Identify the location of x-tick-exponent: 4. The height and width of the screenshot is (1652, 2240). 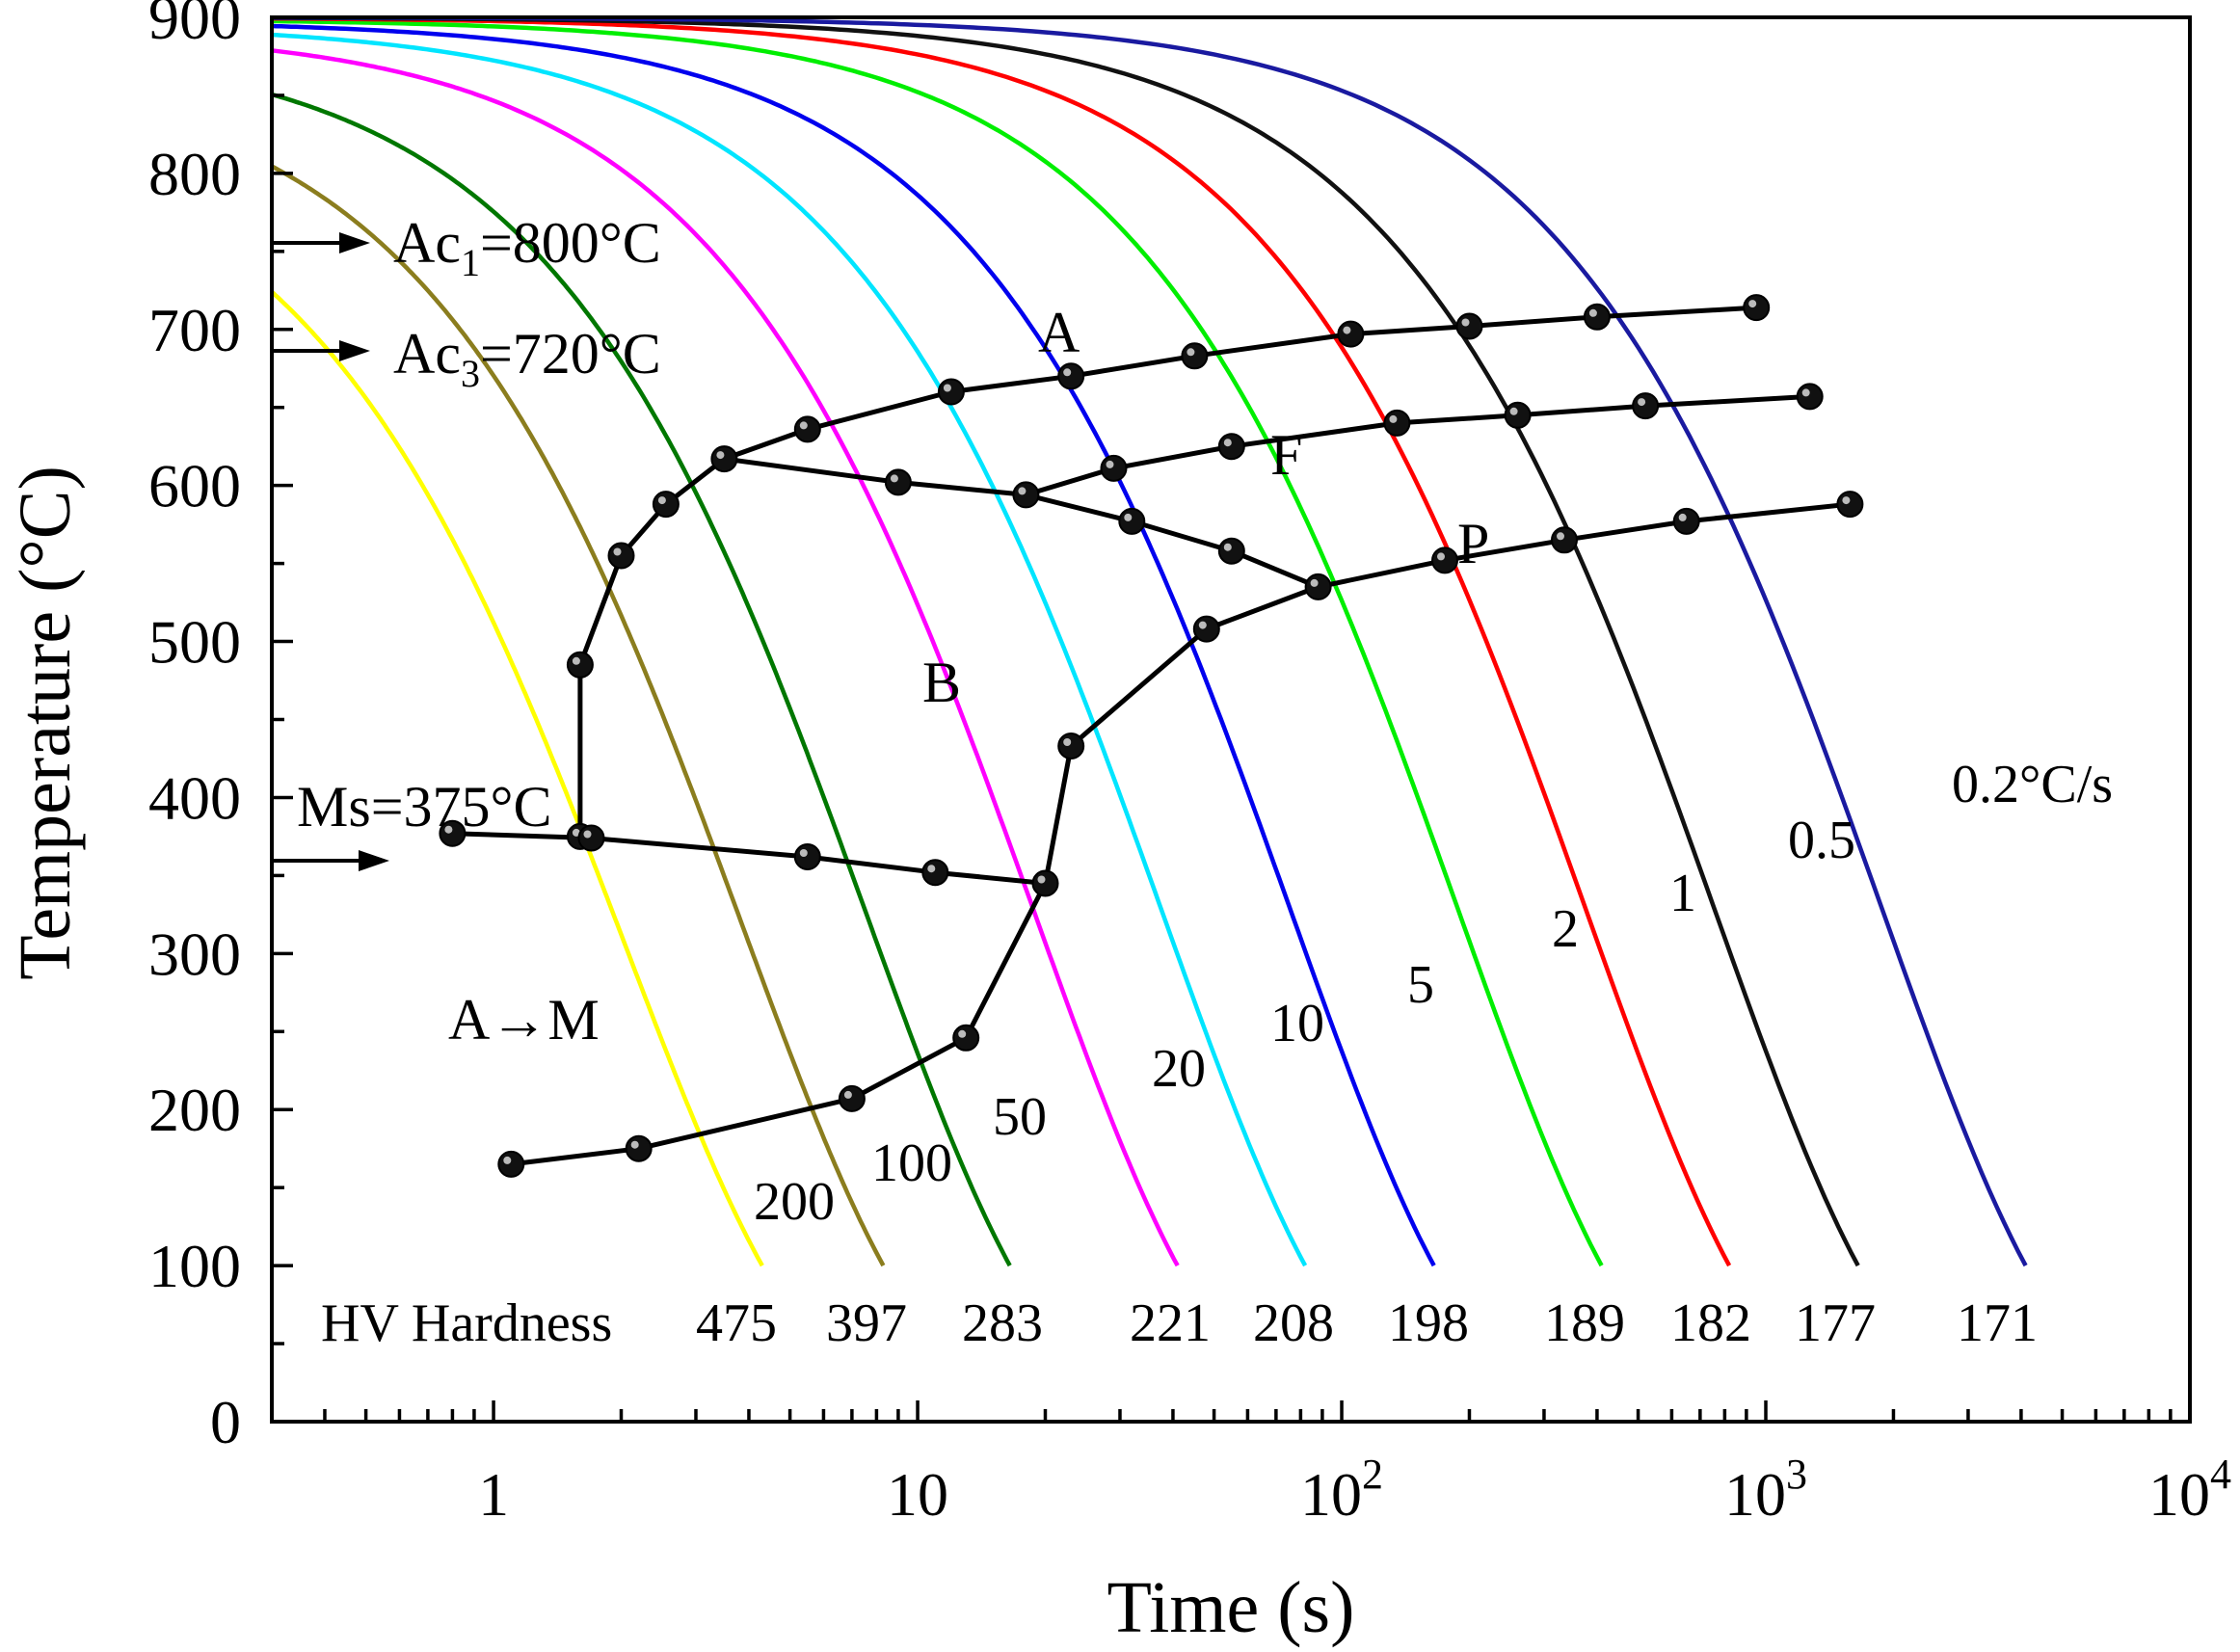
(2220, 1474).